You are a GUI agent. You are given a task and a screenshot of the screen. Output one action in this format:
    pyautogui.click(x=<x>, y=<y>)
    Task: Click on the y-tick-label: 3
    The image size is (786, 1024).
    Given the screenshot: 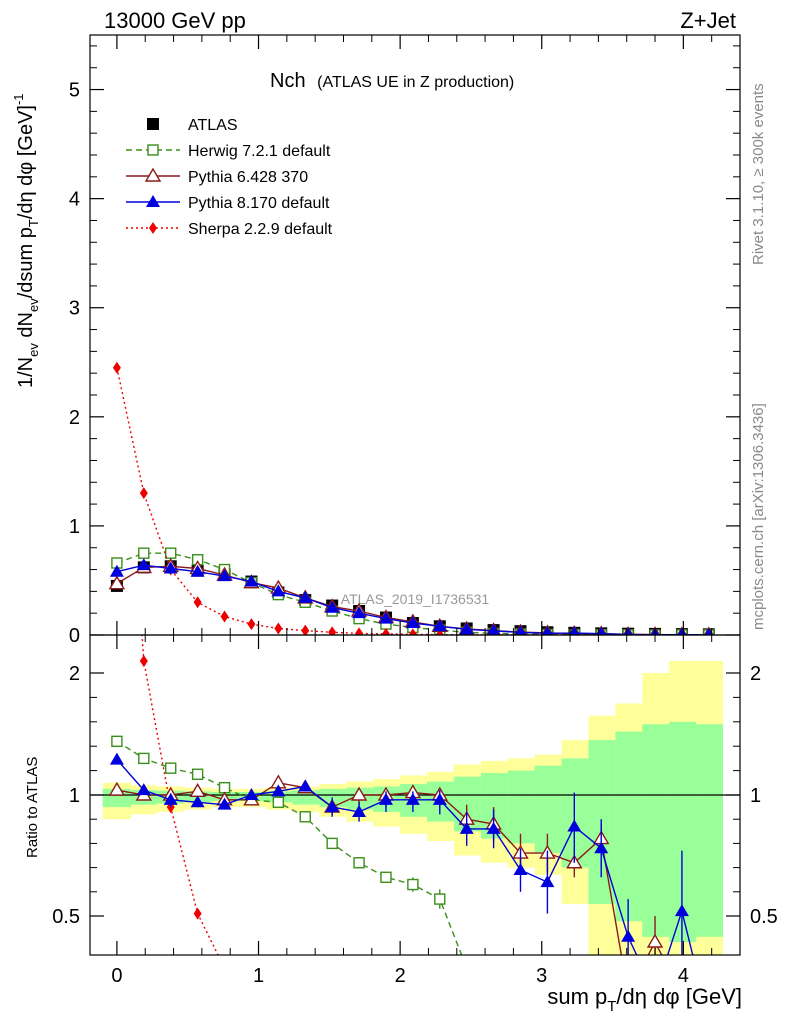 What is the action you would take?
    pyautogui.click(x=74, y=309)
    